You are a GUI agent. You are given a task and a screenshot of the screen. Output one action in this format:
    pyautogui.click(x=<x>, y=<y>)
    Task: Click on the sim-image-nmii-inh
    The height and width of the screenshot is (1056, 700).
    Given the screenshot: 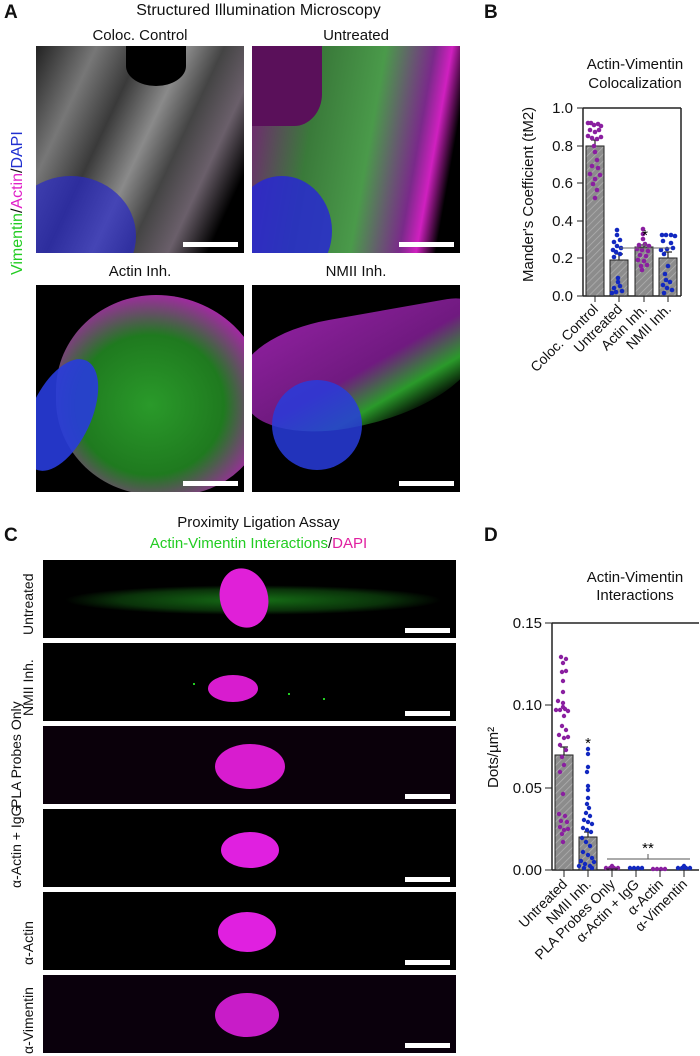 What is the action you would take?
    pyautogui.click(x=356, y=388)
    